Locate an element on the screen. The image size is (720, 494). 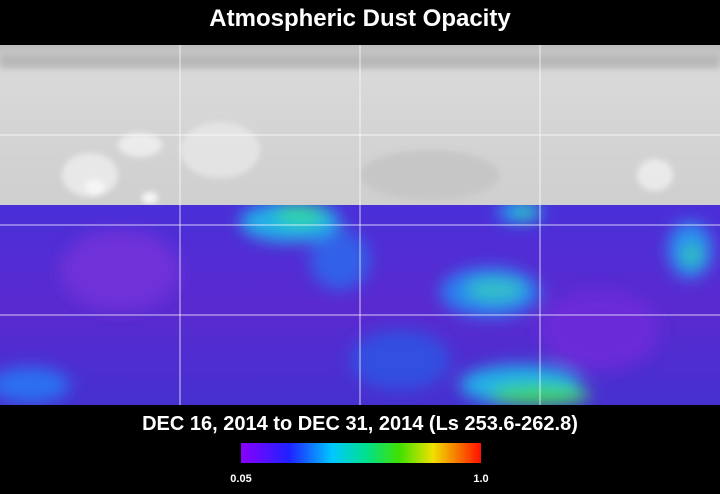
colorbar-min-label: 0.05 is located at coordinates (240, 479).